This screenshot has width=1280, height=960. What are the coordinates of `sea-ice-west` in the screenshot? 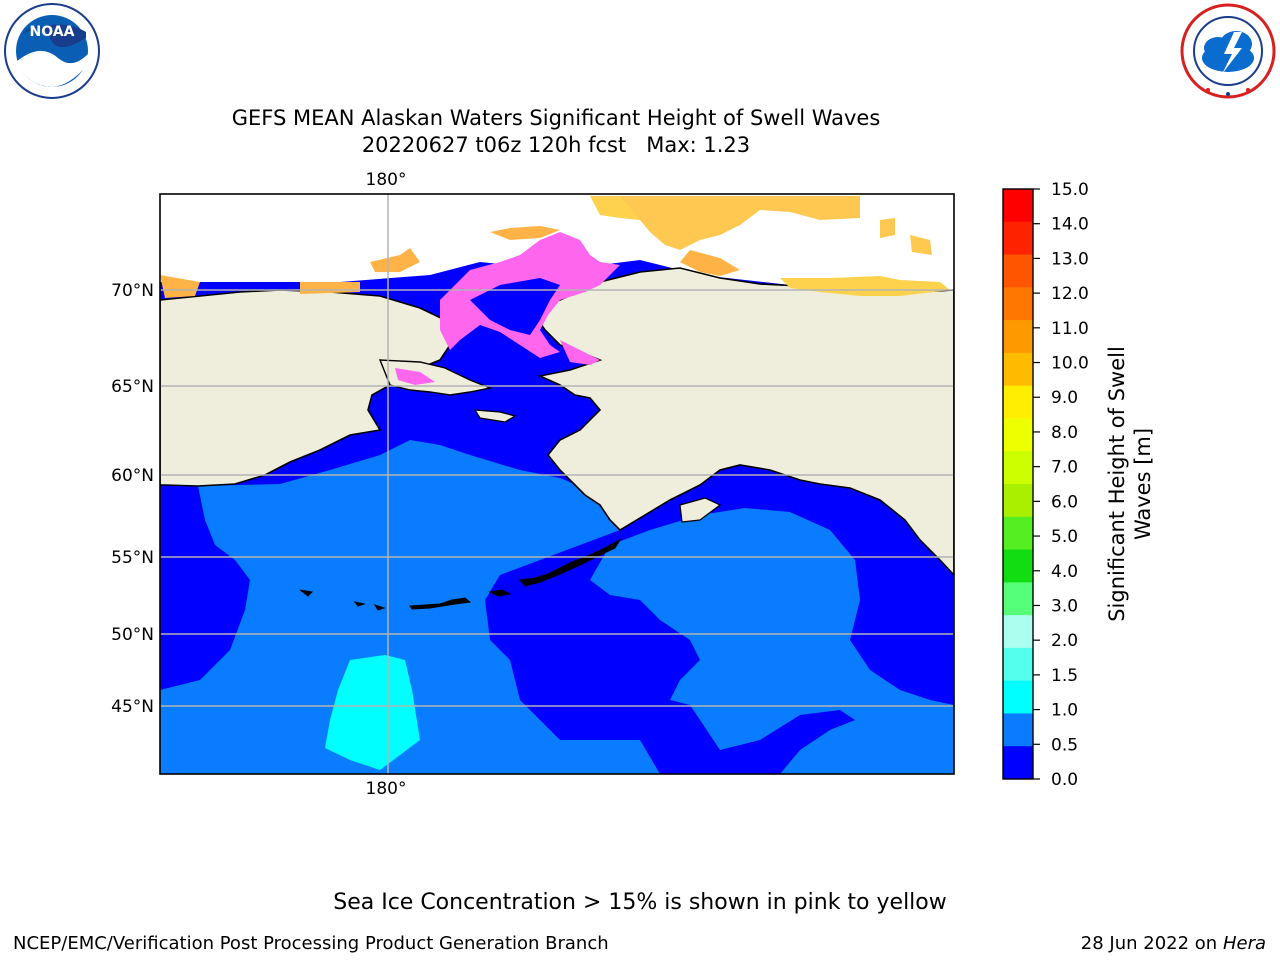 It's located at (290, 273).